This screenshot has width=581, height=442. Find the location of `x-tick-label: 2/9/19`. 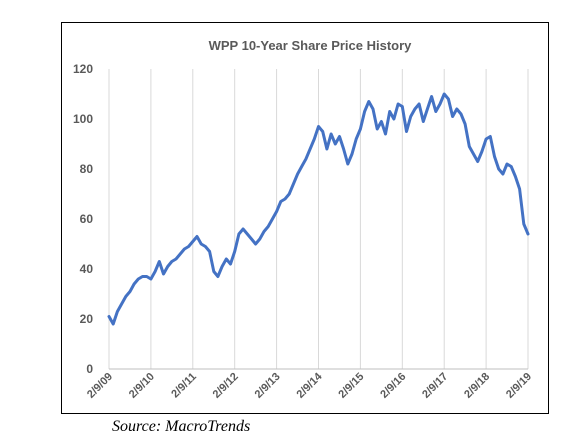

x-tick-label: 2/9/19 is located at coordinates (519, 386).